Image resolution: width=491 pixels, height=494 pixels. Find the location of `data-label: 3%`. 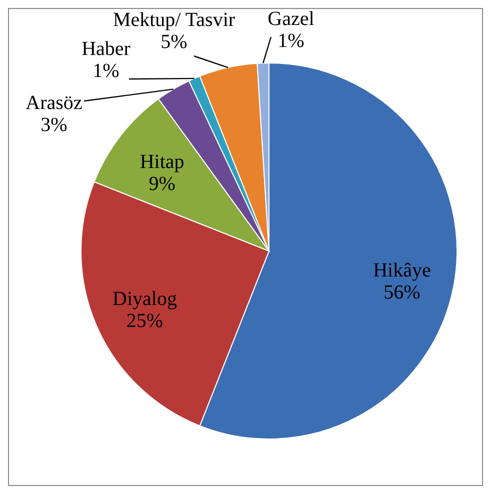

data-label: 3% is located at coordinates (54, 125).